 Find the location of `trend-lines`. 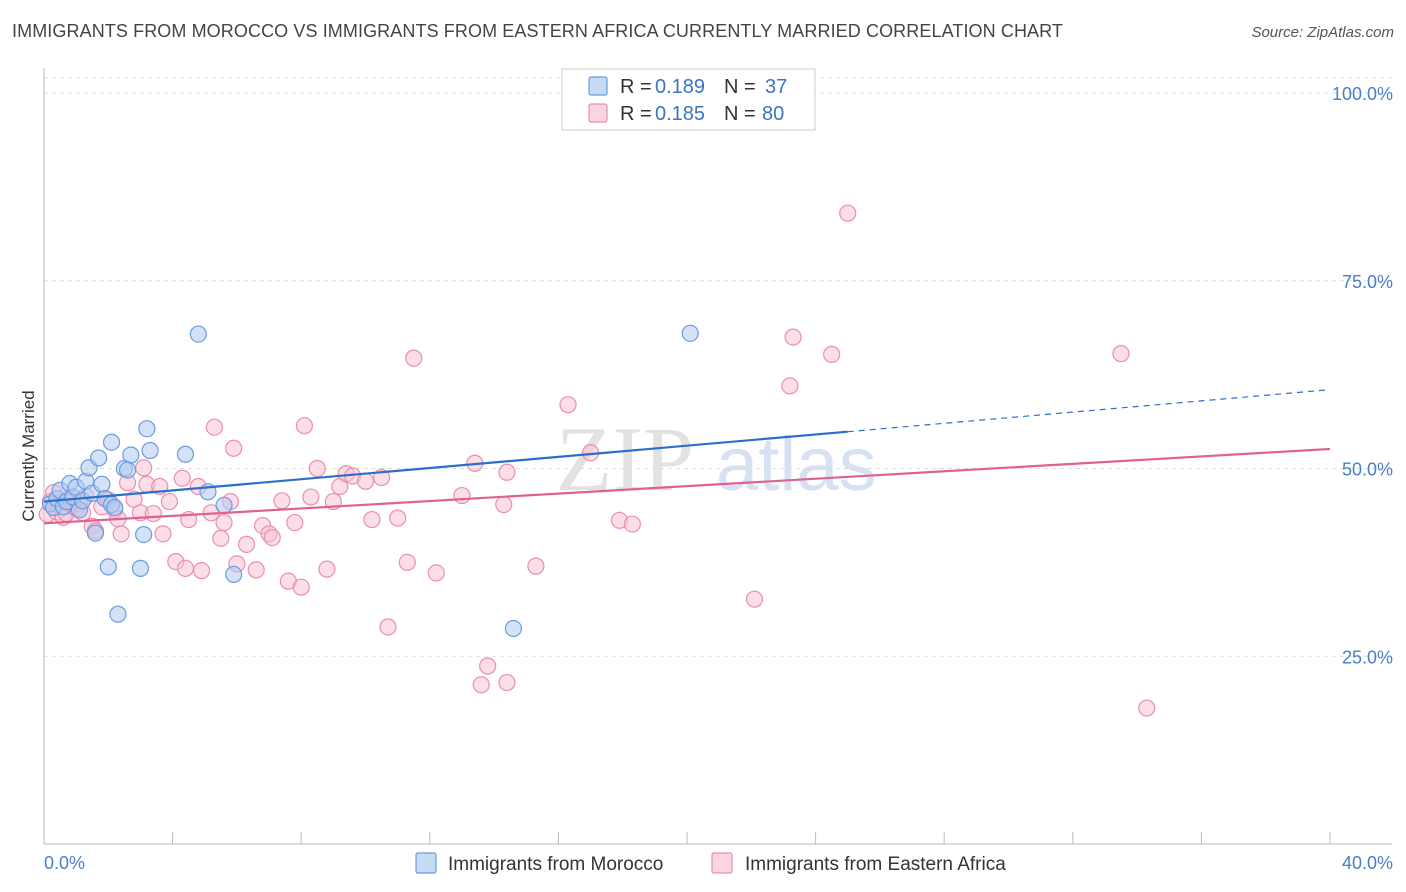

trend-lines is located at coordinates (687, 457).